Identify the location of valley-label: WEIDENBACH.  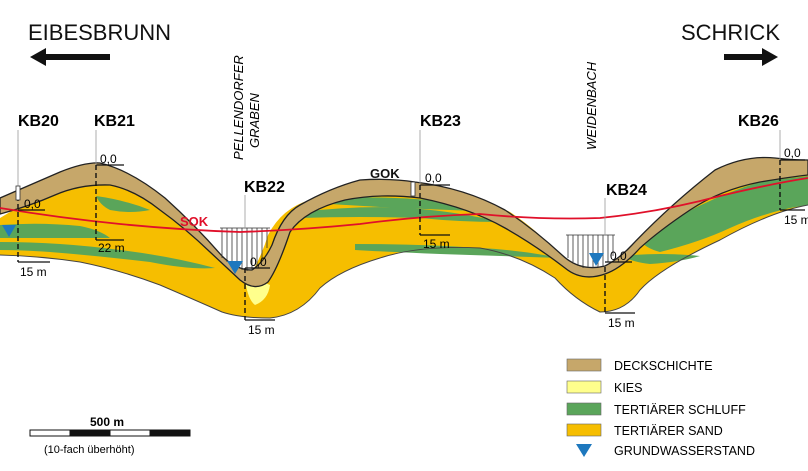
(591, 105).